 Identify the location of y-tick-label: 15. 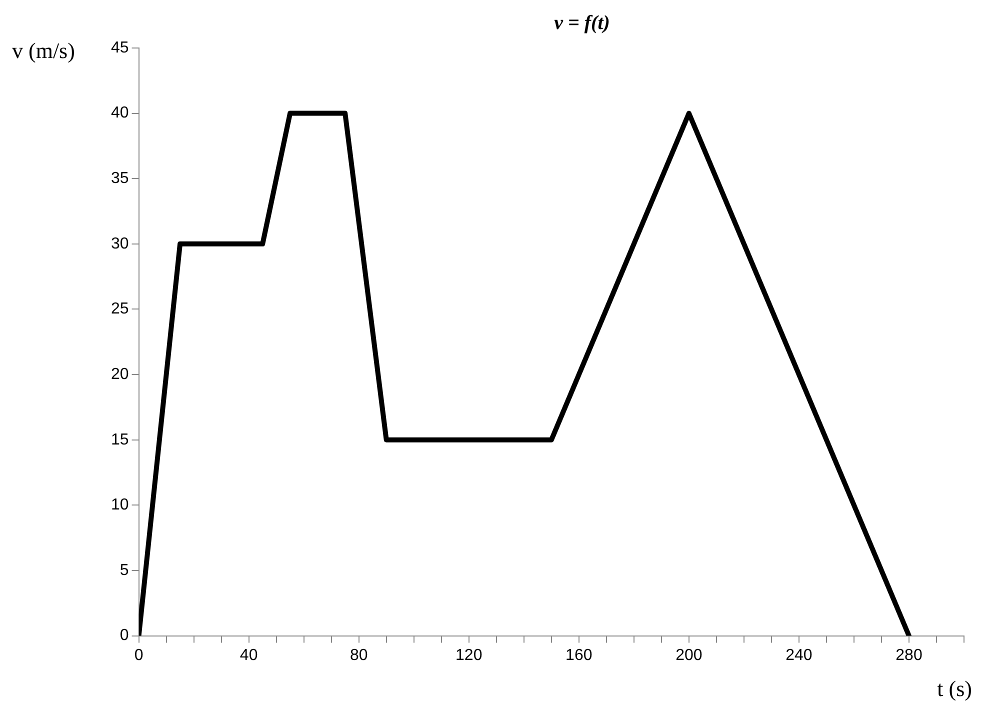
(120, 439).